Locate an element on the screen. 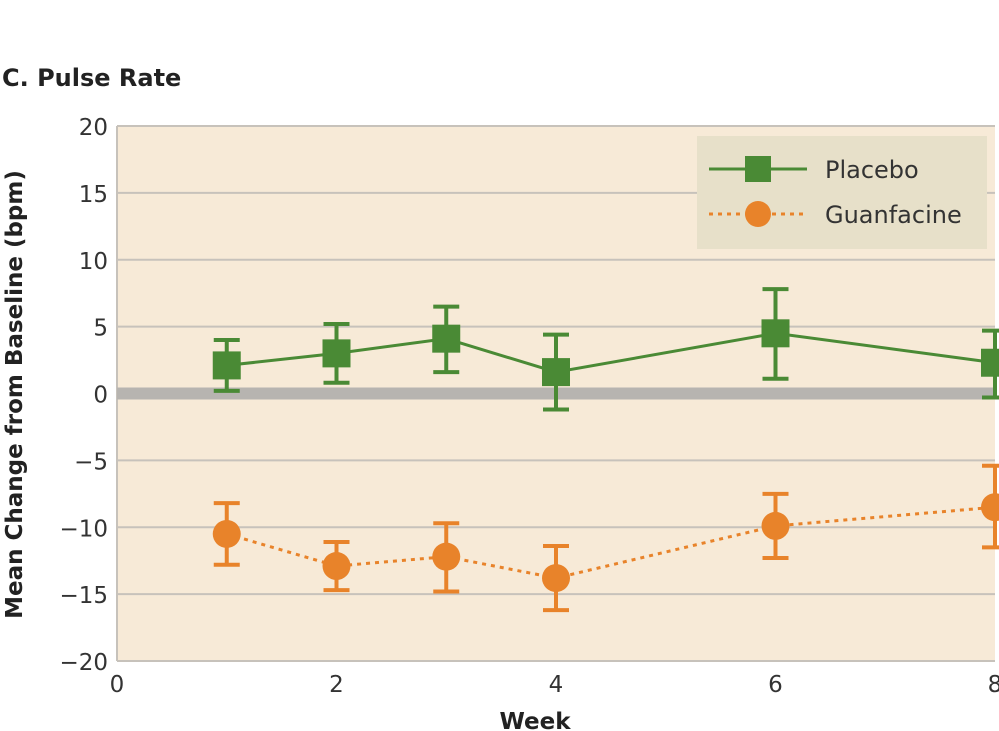 This screenshot has width=999, height=731. y-axis-label: Mean Change from Baseline (bpm) is located at coordinates (15, 394).